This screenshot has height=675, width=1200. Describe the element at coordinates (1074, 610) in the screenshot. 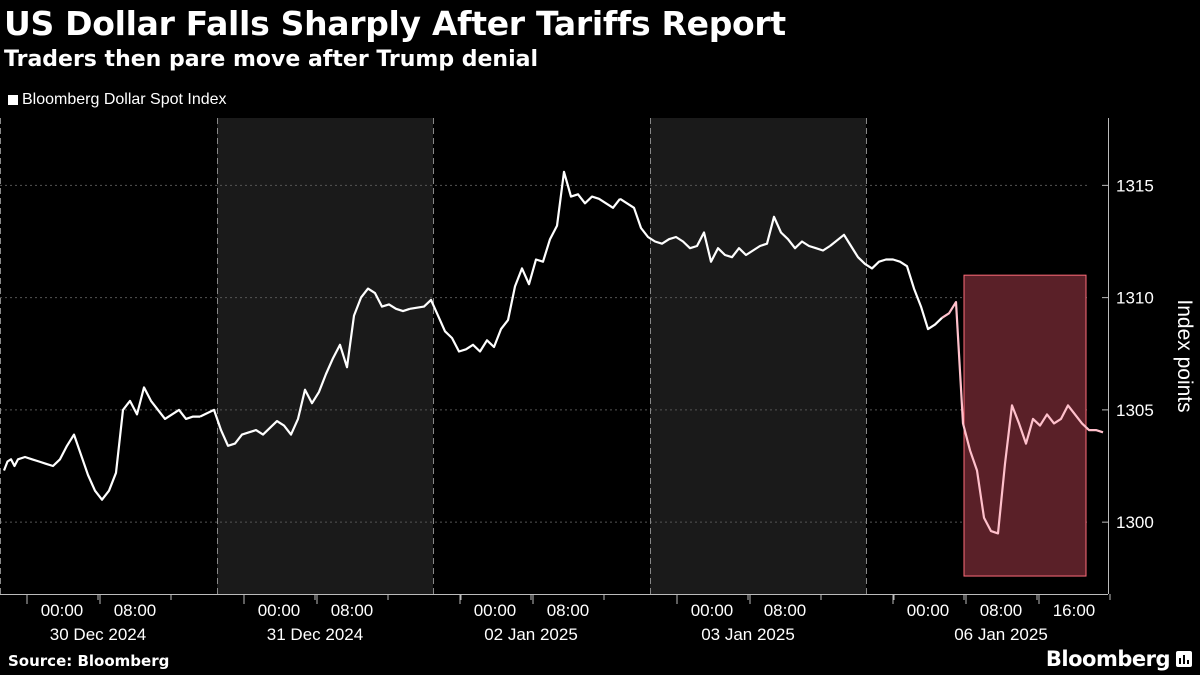

I see `x-tick-label: 16:00` at that location.